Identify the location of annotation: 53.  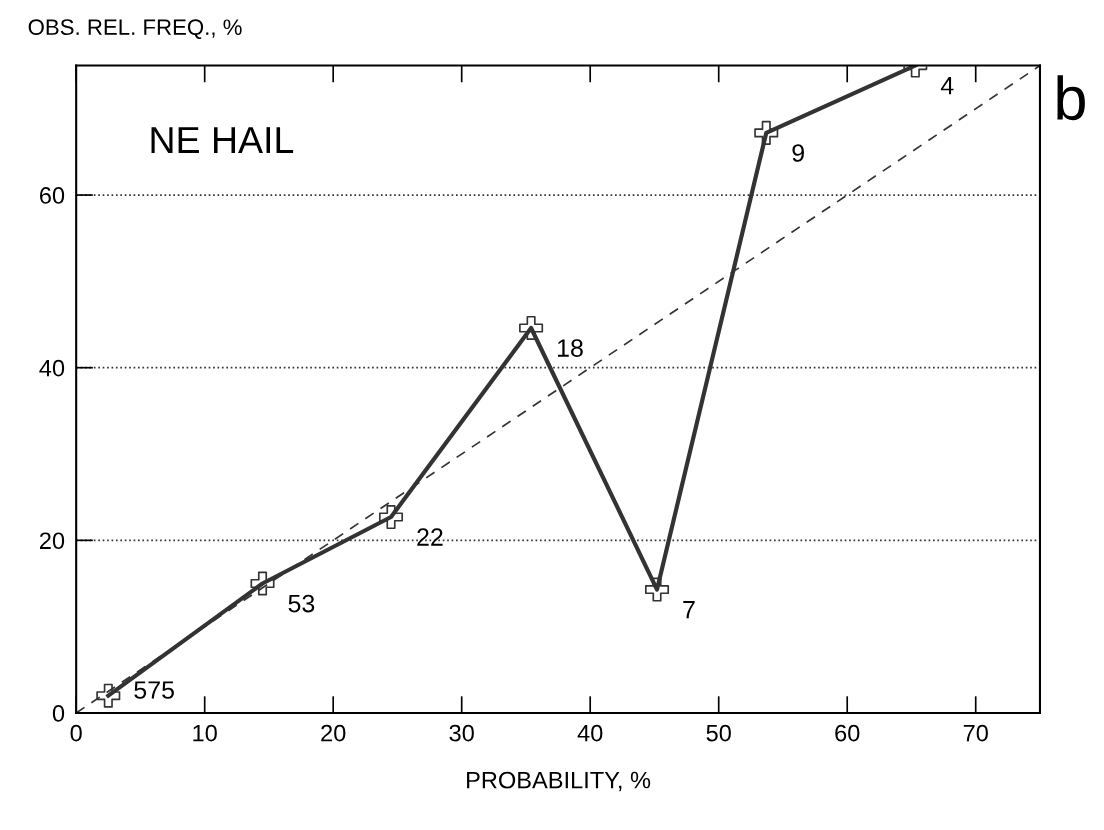
(301, 603).